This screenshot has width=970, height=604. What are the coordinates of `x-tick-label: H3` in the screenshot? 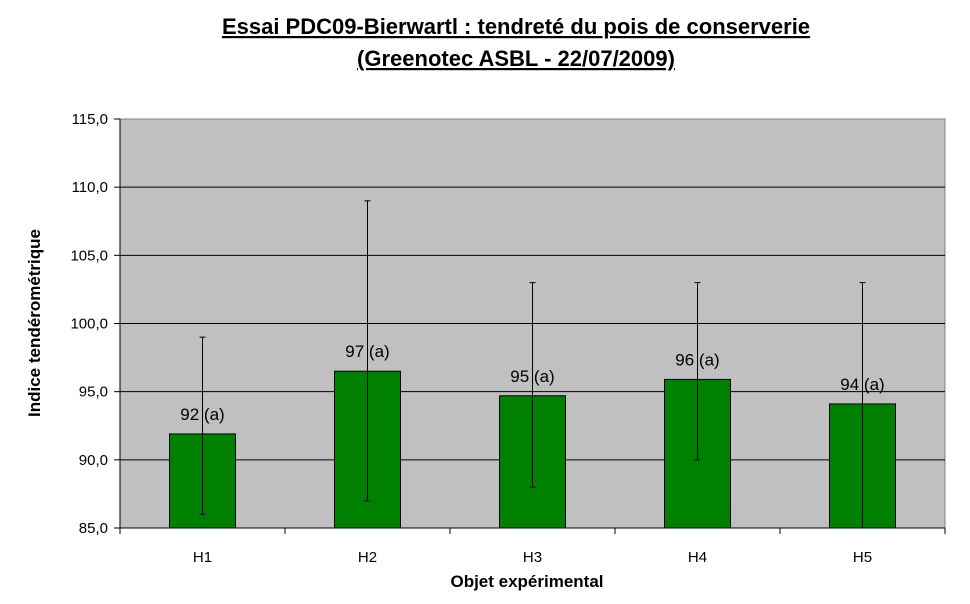 It's located at (532, 557).